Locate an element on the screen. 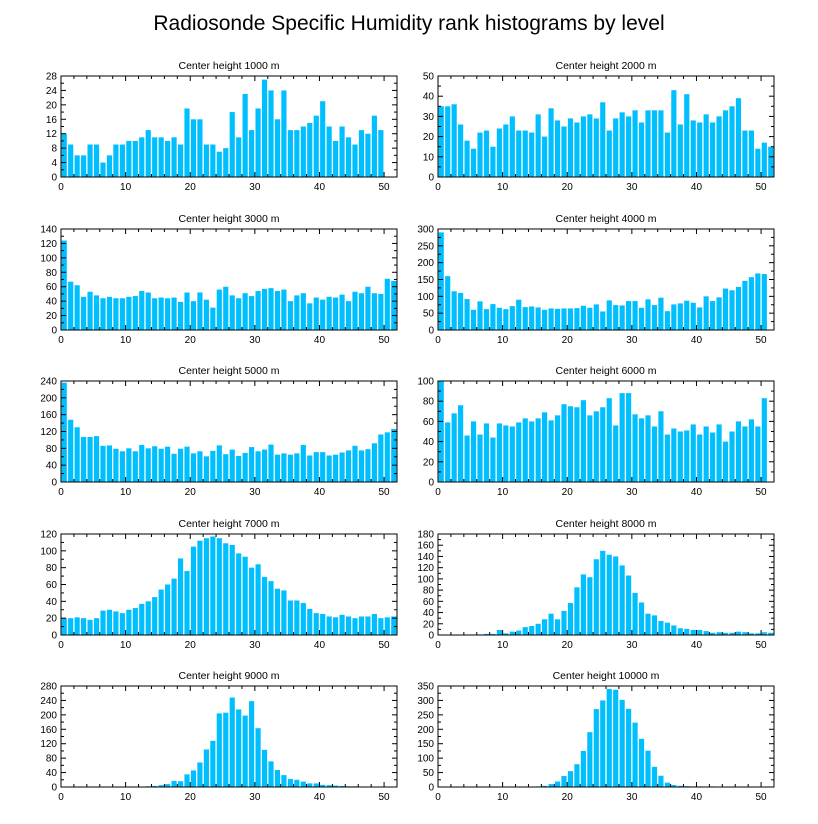 This screenshot has width=818, height=824. y-tick-label: 40 is located at coordinates (52, 302).